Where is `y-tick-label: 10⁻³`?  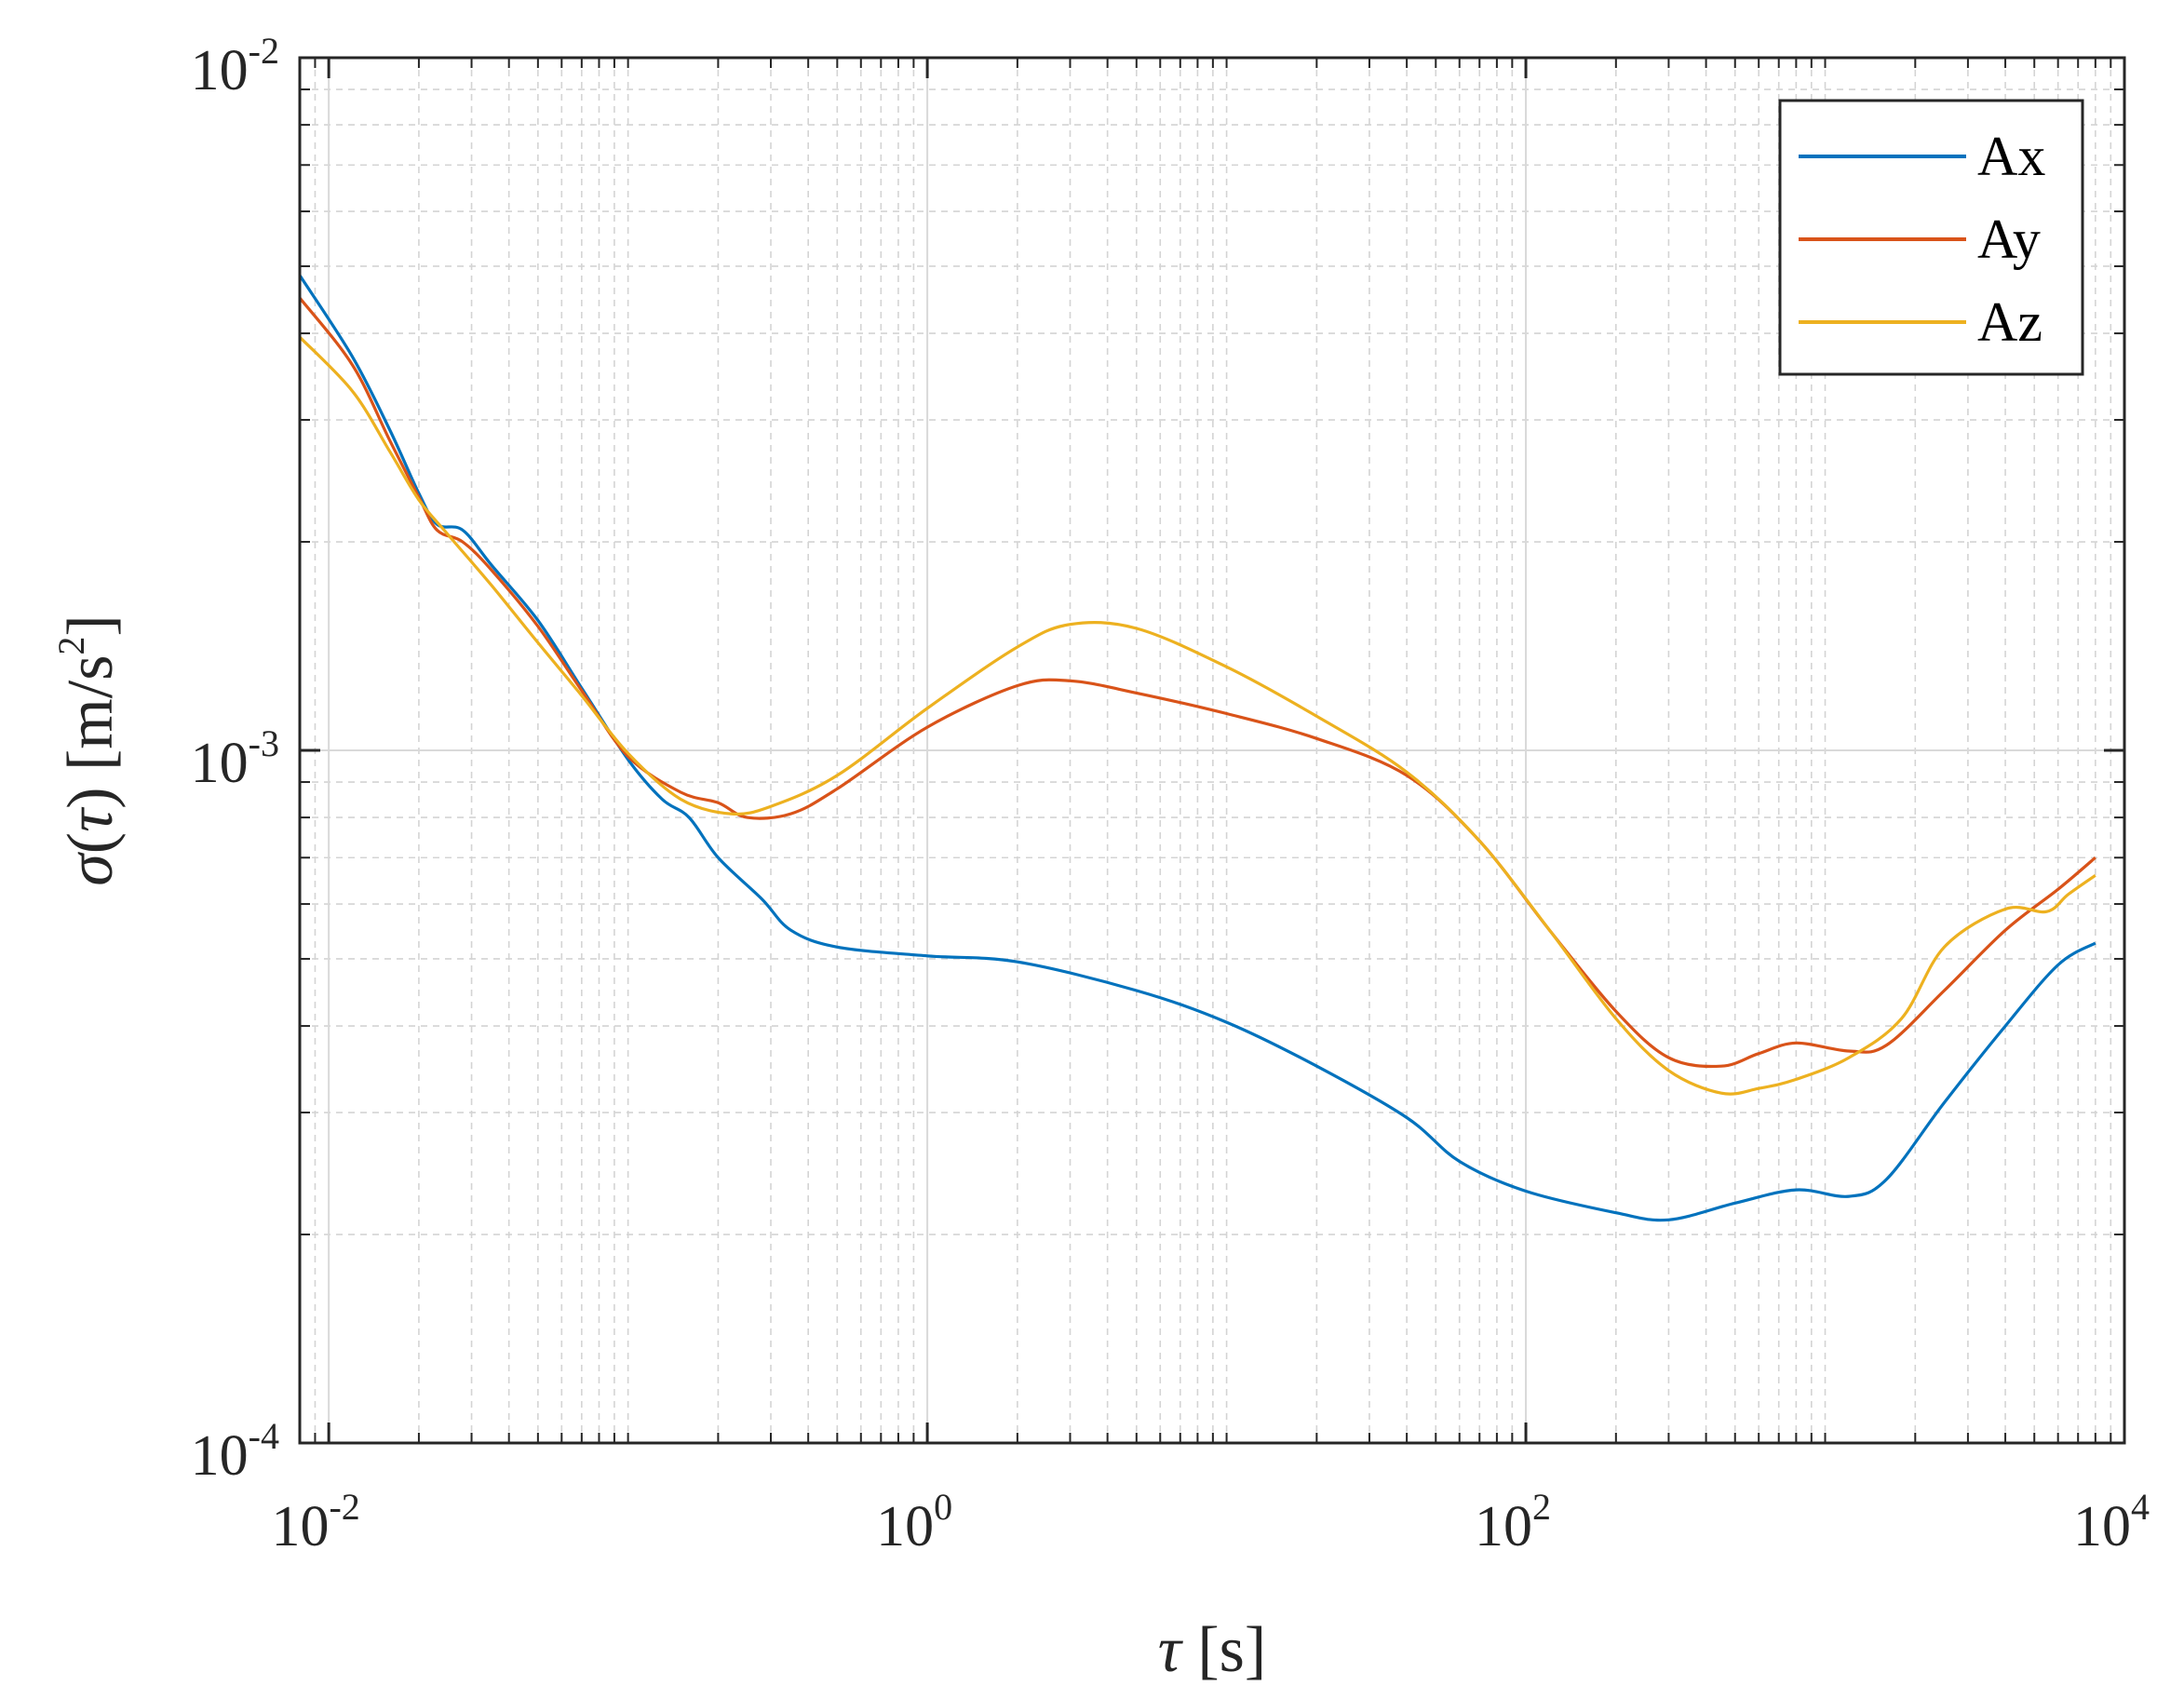
y-tick-label: 10⁻³ is located at coordinates (235, 758).